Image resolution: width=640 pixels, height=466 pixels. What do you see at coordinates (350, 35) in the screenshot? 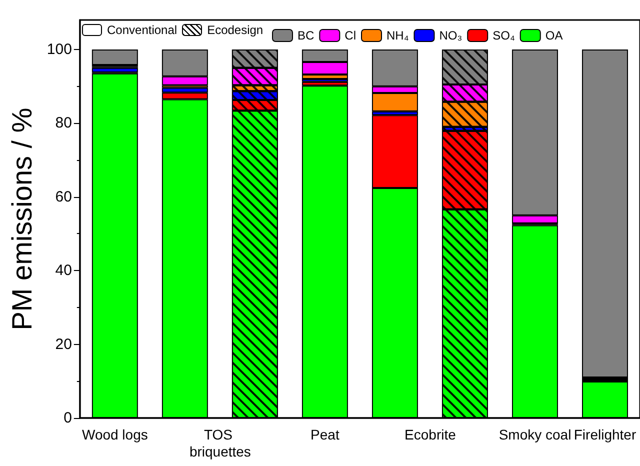
I see `legend-label: Cl` at bounding box center [350, 35].